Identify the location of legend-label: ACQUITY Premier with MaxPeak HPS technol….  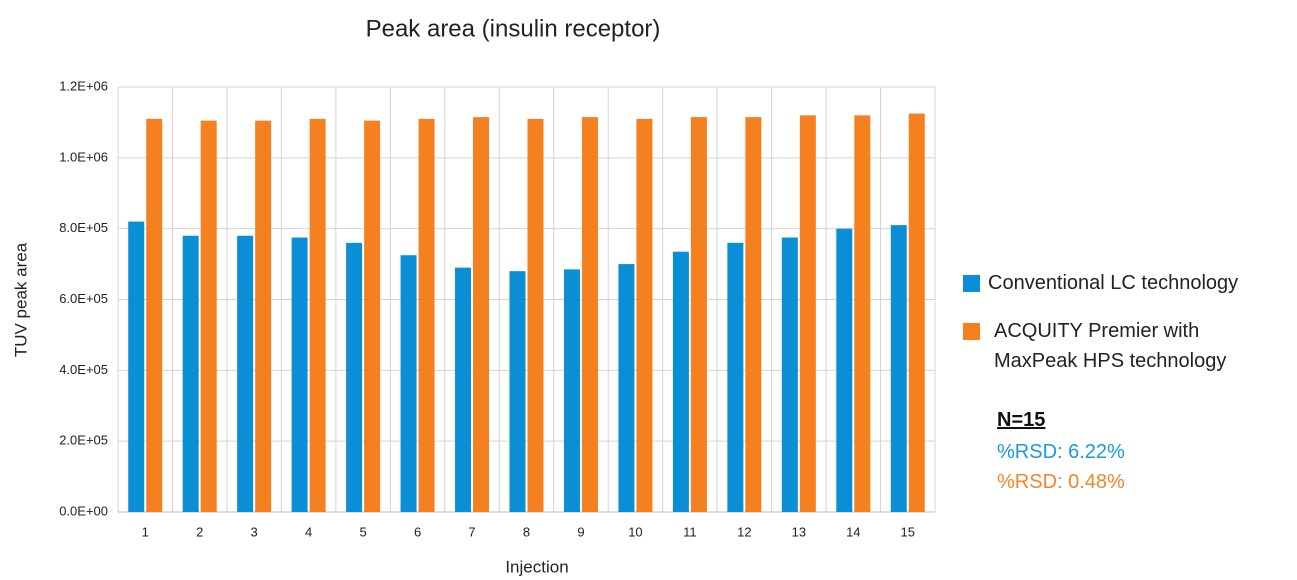
(1110, 346).